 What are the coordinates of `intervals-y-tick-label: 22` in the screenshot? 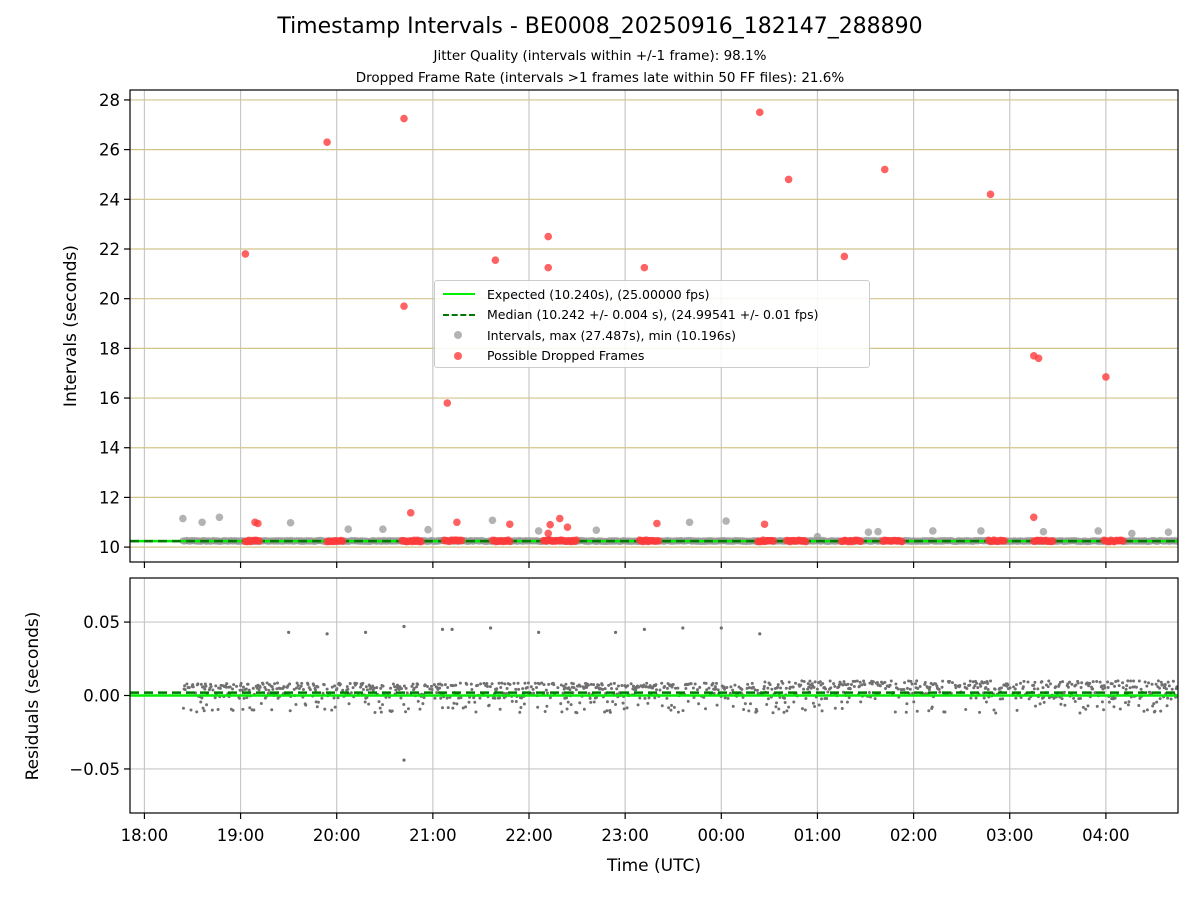 It's located at (109, 249).